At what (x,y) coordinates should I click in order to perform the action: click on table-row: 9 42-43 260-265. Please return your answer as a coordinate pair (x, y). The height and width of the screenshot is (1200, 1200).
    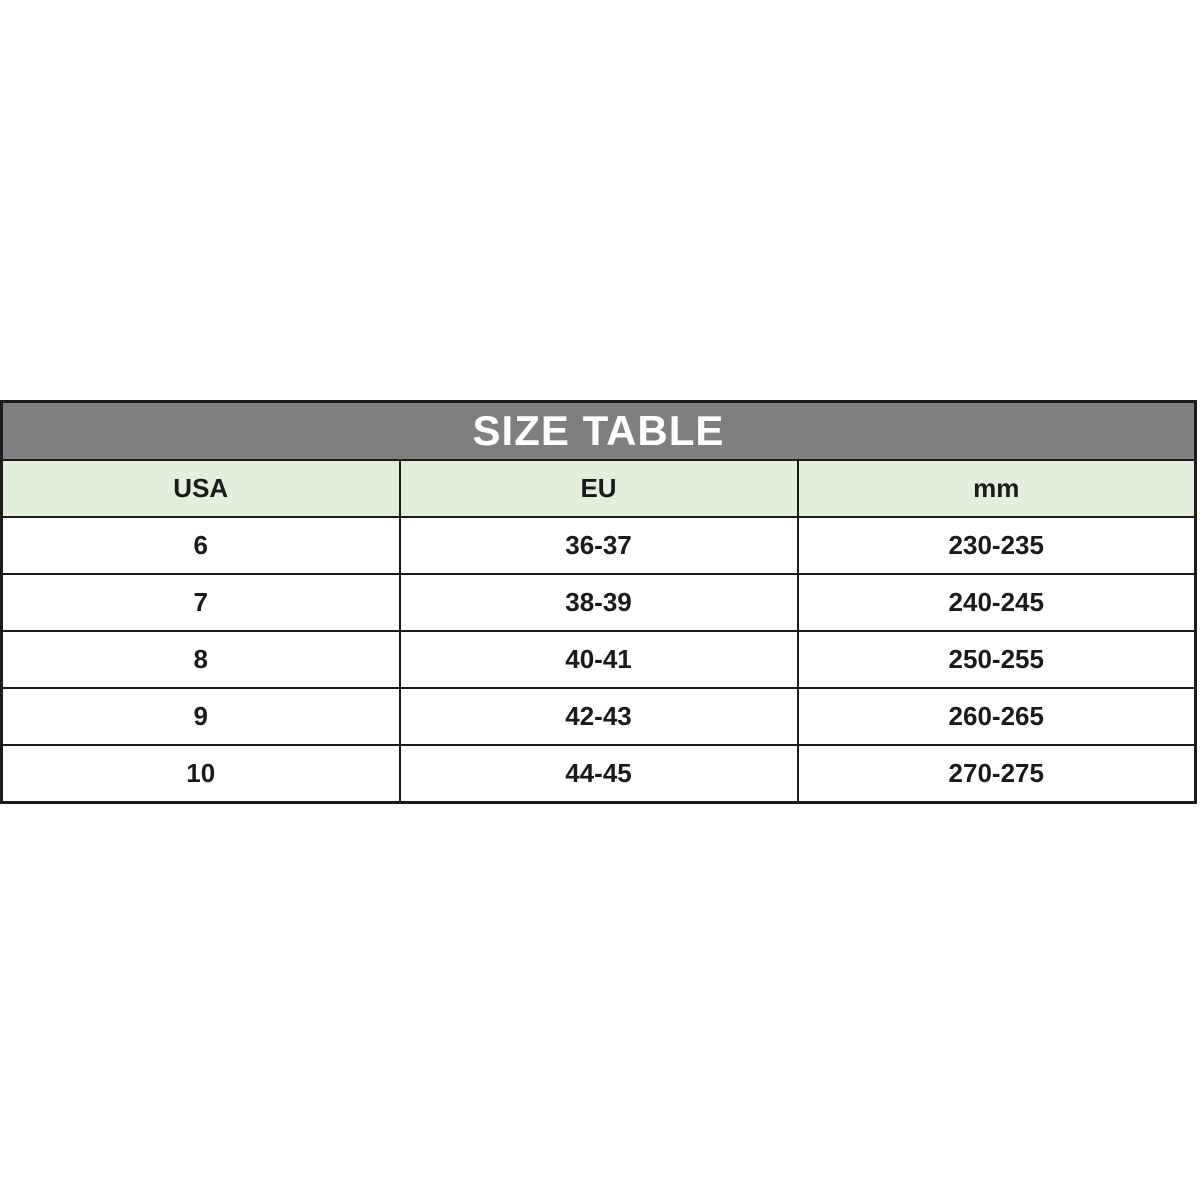
    Looking at the image, I should click on (598, 716).